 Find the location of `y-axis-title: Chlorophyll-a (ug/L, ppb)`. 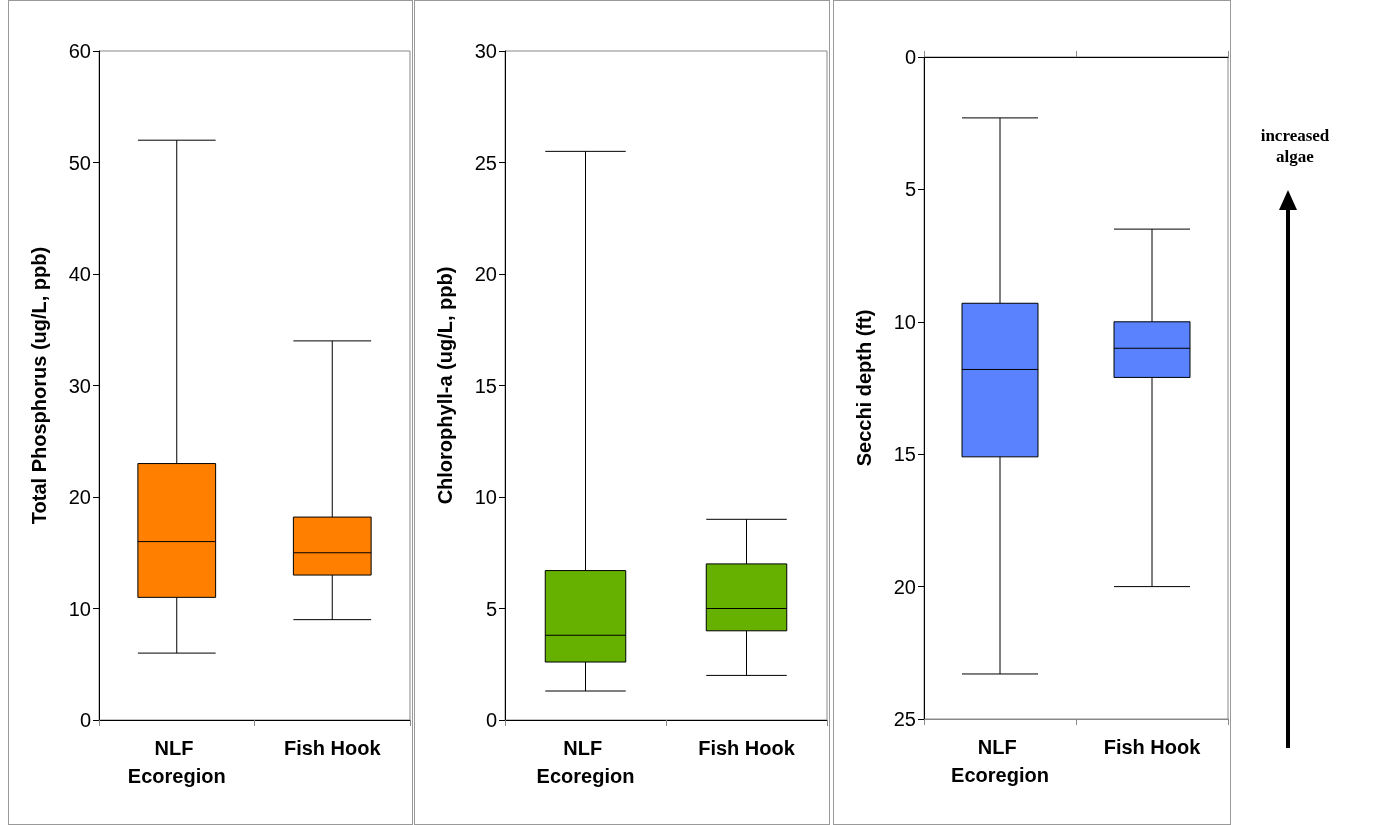

y-axis-title: Chlorophyll-a (ug/L, ppb) is located at coordinates (445, 385).